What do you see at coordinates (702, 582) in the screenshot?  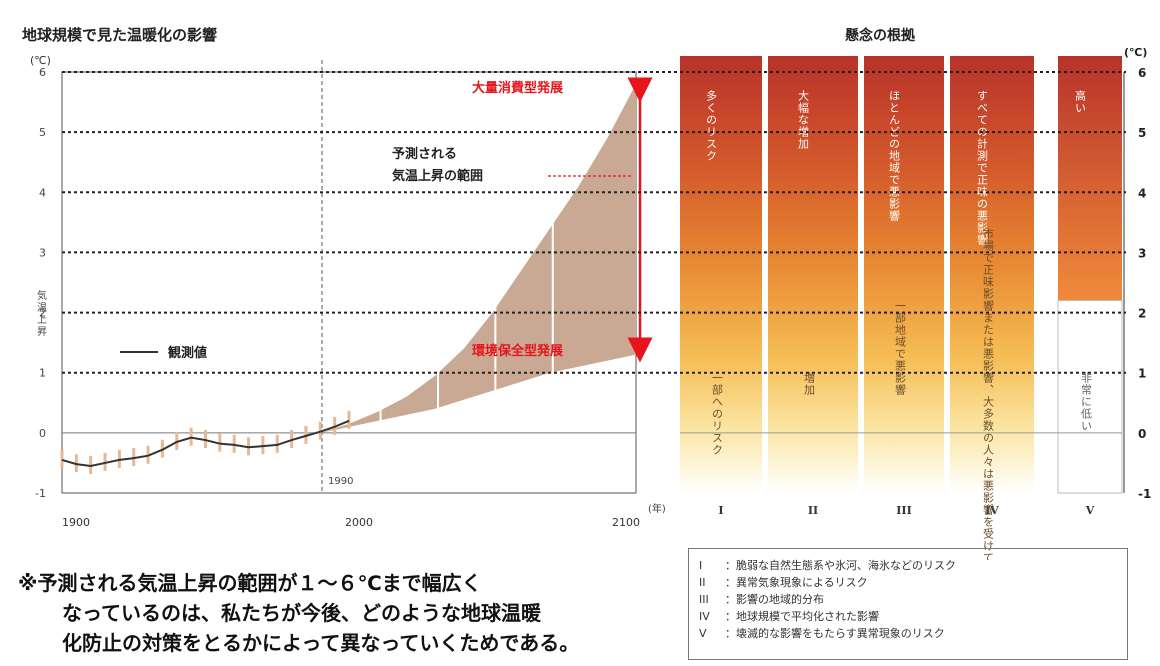 I see `legend-num: II` at bounding box center [702, 582].